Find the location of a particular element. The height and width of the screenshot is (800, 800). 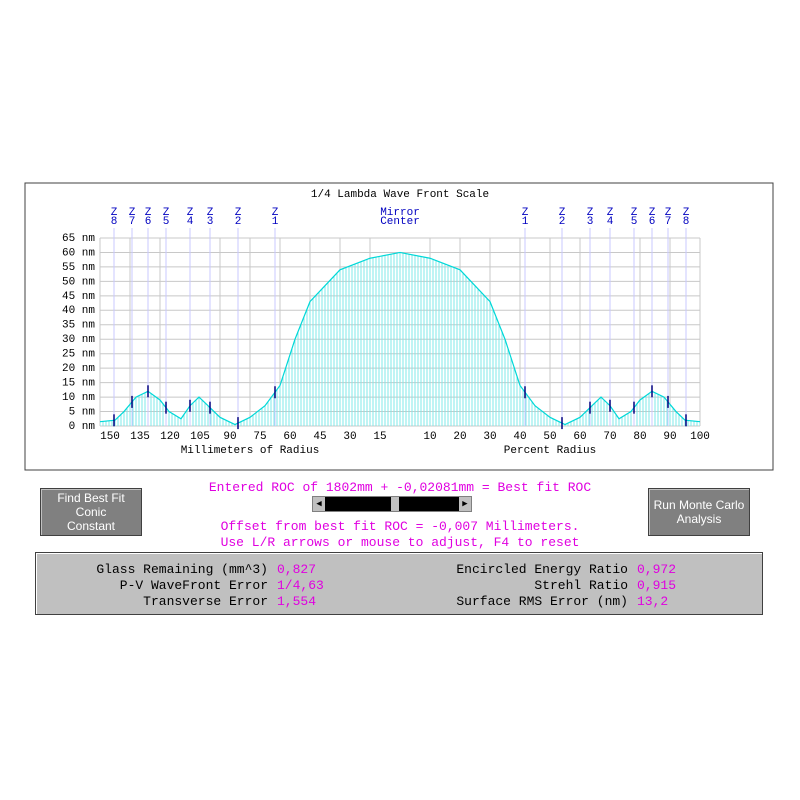

x-tick-label: 90 is located at coordinates (229, 437).